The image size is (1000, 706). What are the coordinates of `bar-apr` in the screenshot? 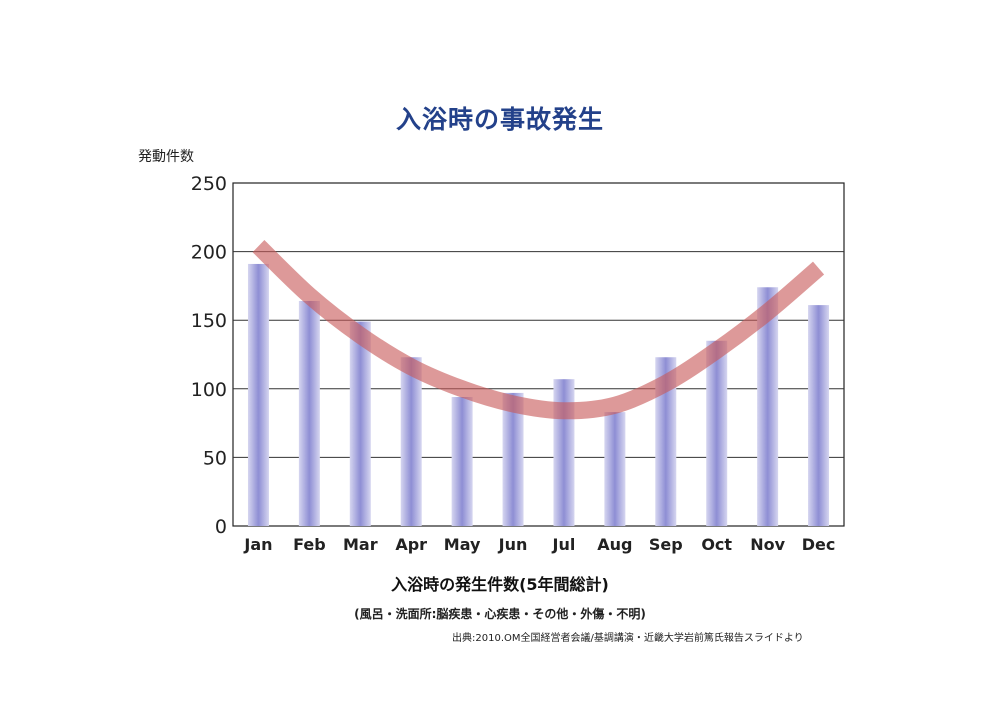 It's located at (411, 441).